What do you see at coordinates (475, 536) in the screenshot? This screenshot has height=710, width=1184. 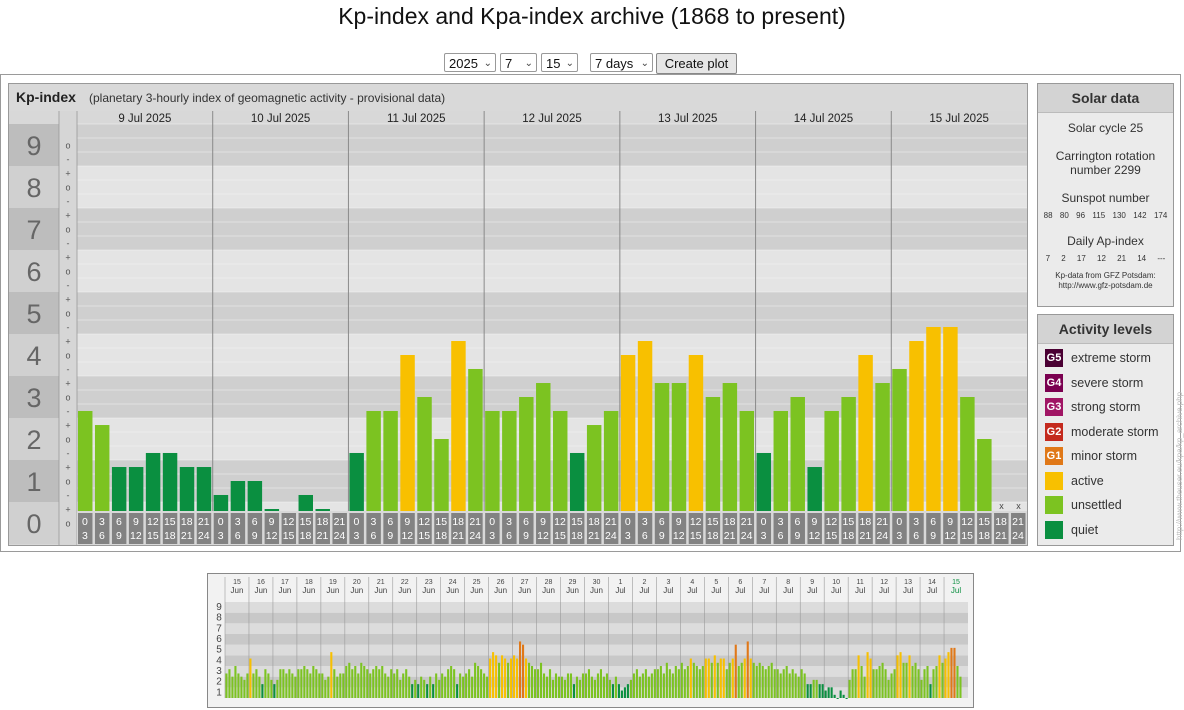 I see `hour-end-label: 24` at bounding box center [475, 536].